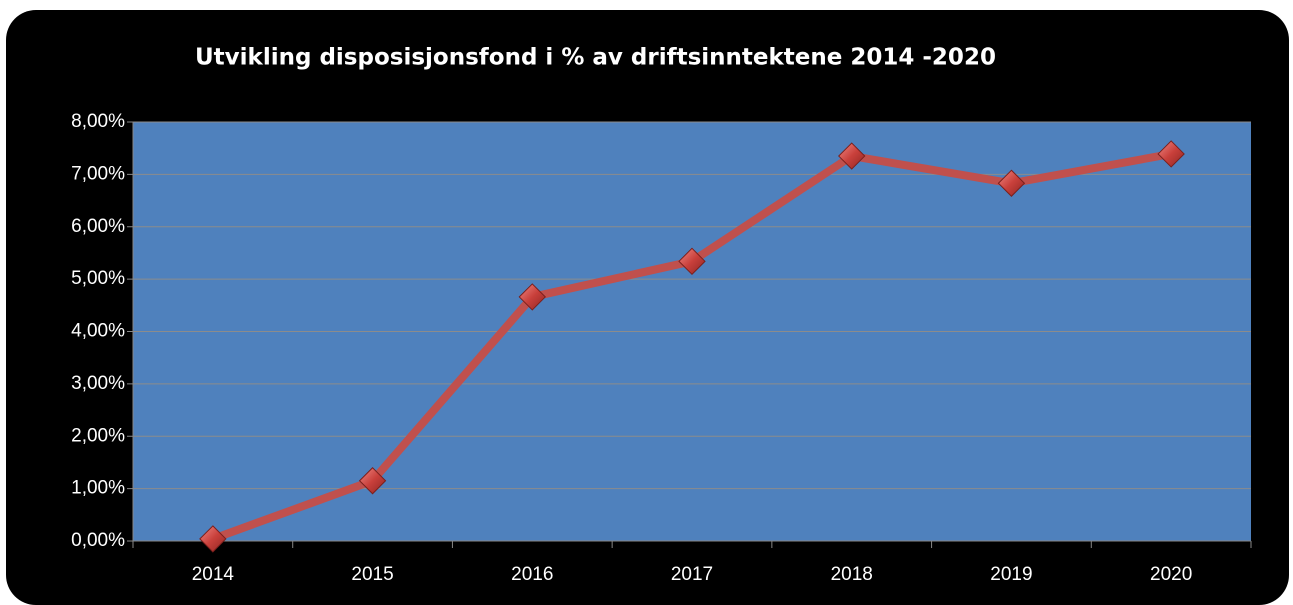 This screenshot has width=1293, height=605. I want to click on y-tick-label: 5,00%, so click(98, 278).